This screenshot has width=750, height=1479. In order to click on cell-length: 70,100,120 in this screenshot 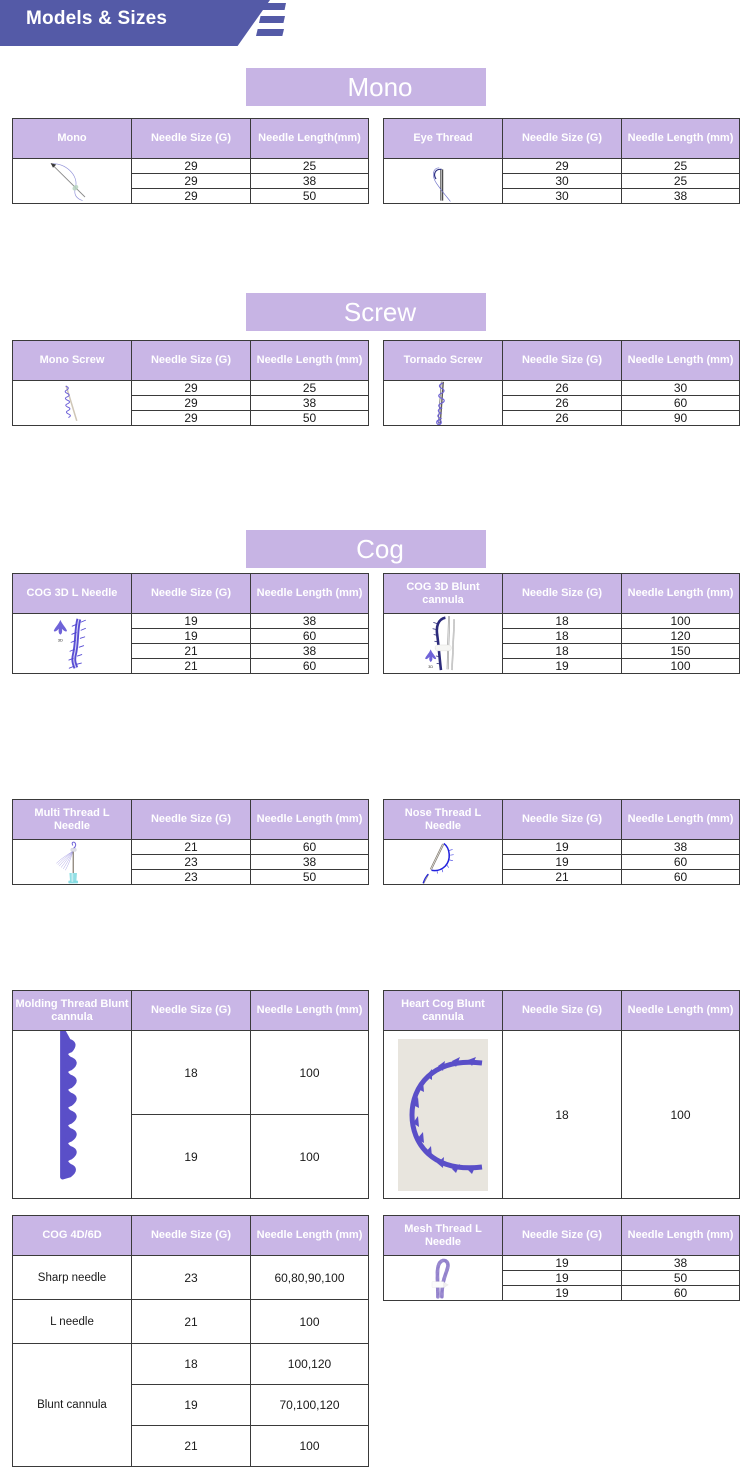, I will do `click(309, 1405)`.